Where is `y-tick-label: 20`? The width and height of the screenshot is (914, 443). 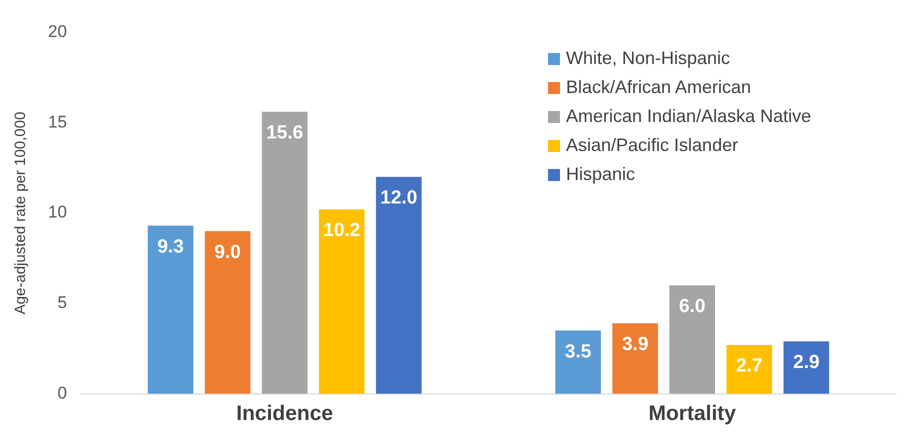 y-tick-label: 20 is located at coordinates (57, 31).